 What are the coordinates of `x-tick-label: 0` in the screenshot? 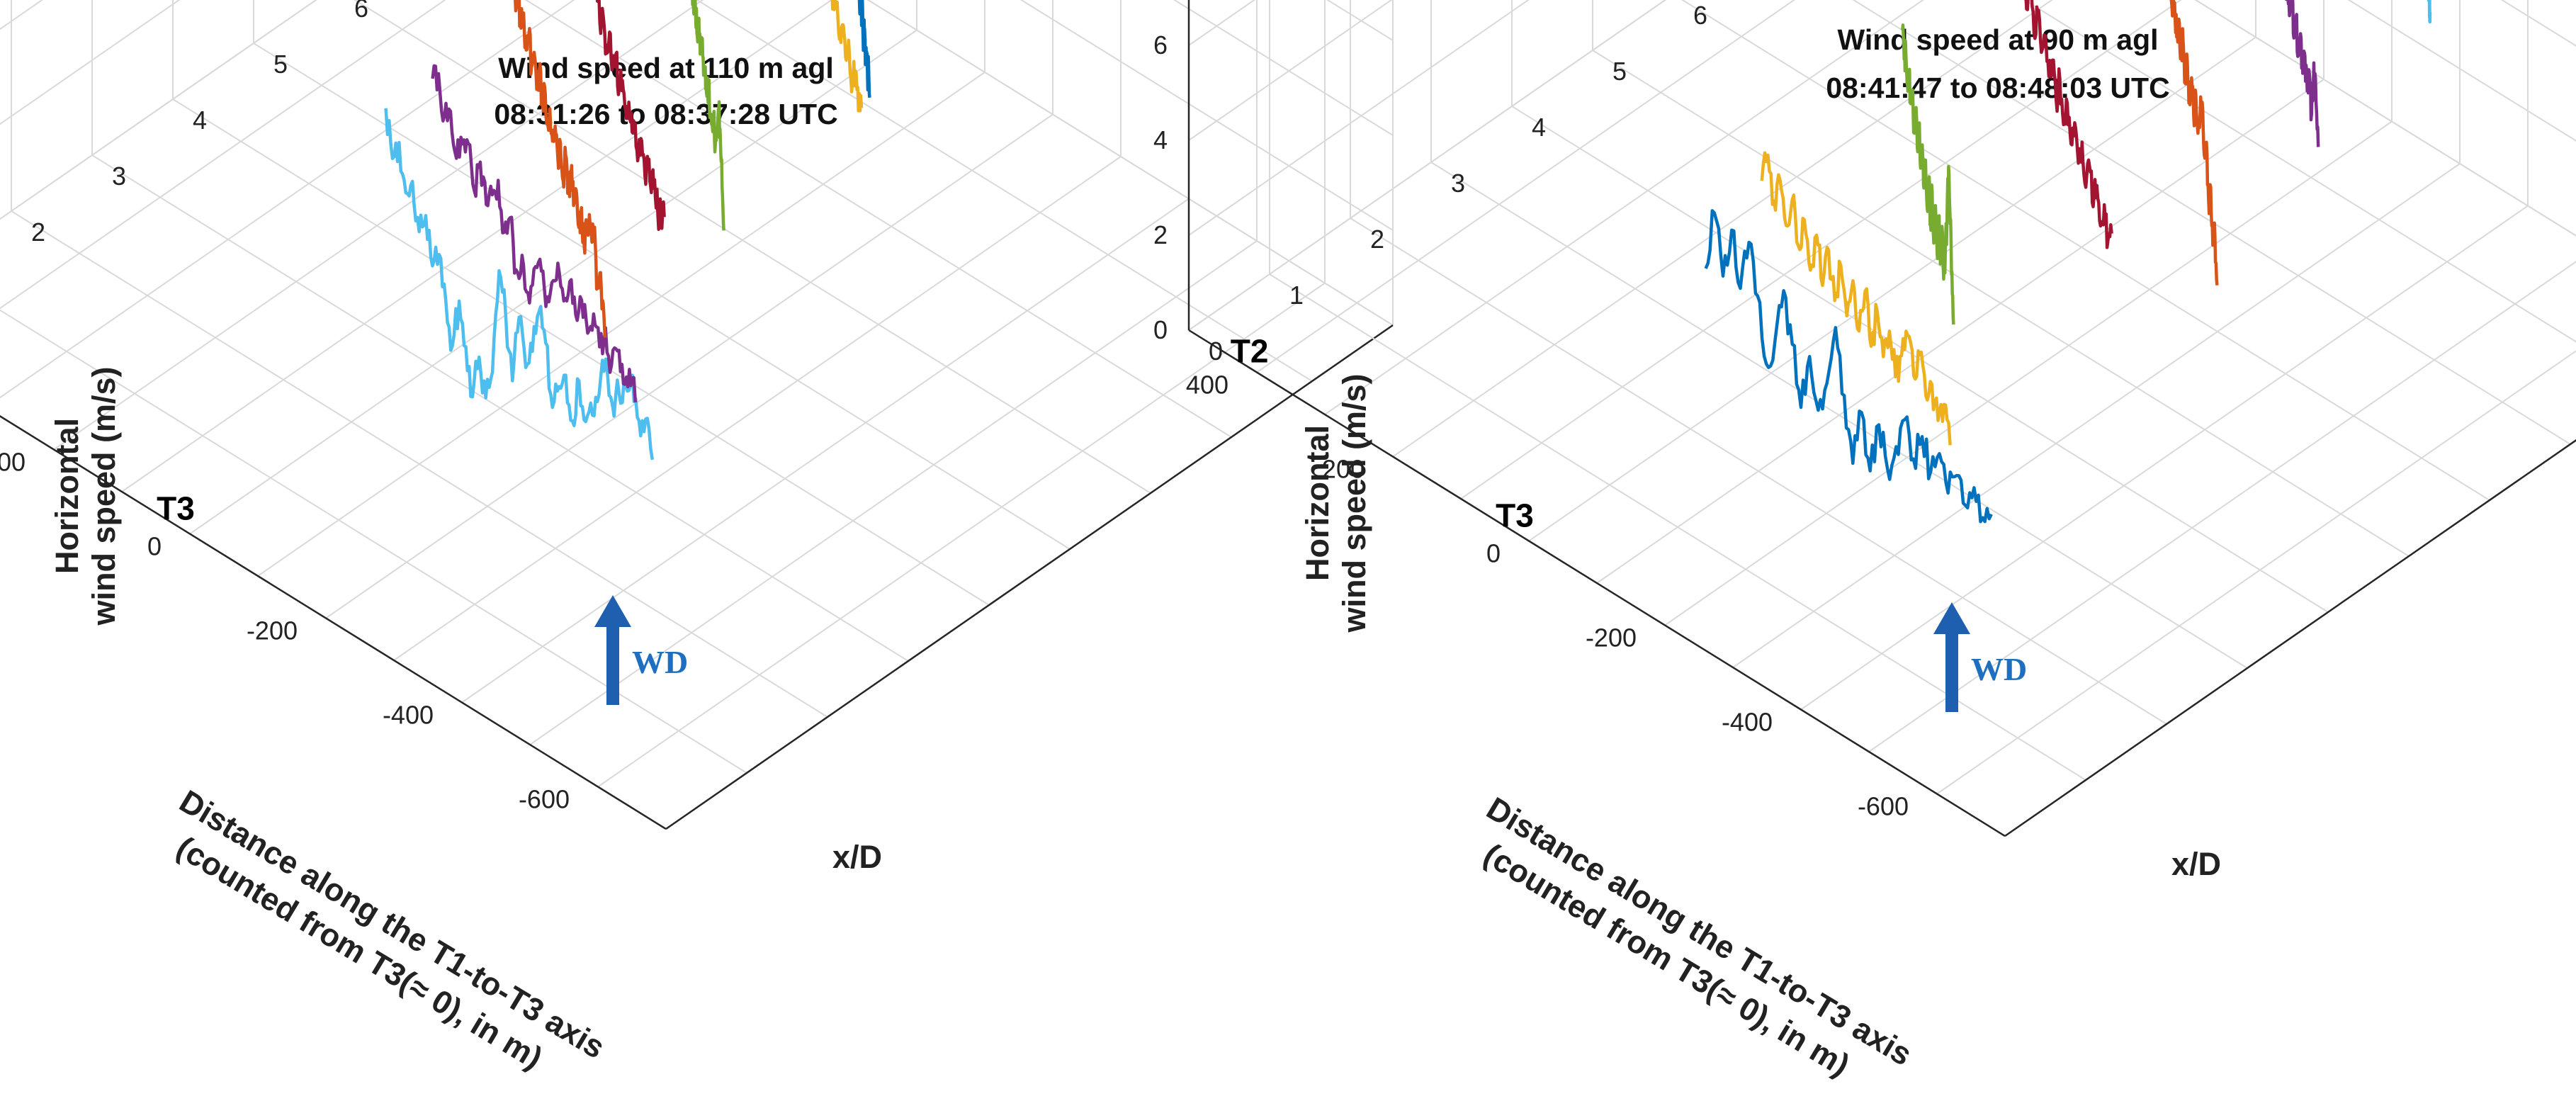 It's located at (1216, 351).